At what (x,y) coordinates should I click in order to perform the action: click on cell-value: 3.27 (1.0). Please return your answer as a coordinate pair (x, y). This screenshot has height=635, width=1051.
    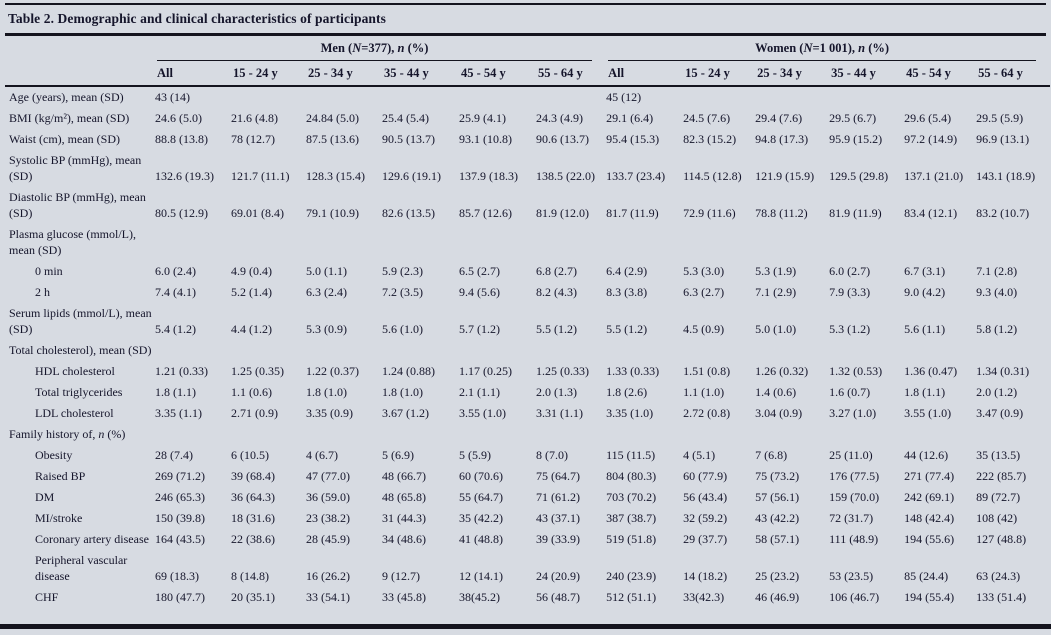
    Looking at the image, I should click on (853, 413).